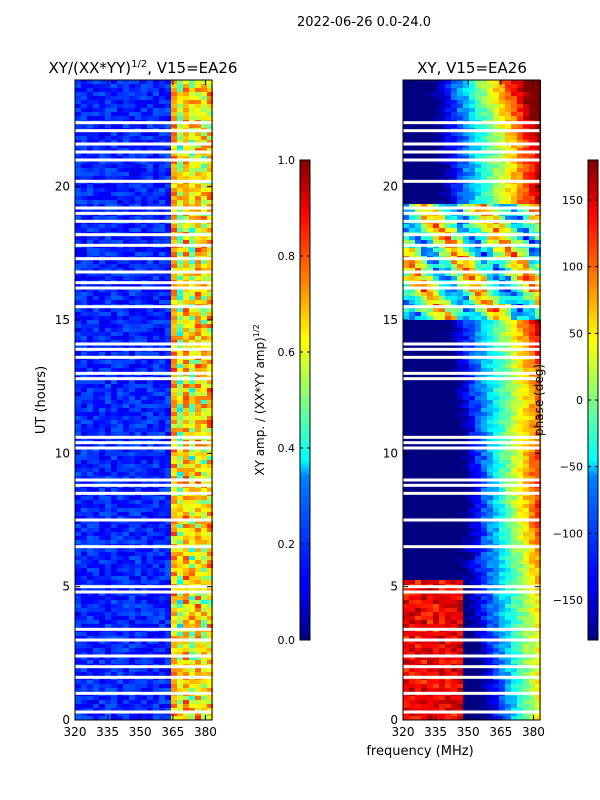 Image resolution: width=600 pixels, height=800 pixels. I want to click on y-tick-label: 0, so click(66, 720).